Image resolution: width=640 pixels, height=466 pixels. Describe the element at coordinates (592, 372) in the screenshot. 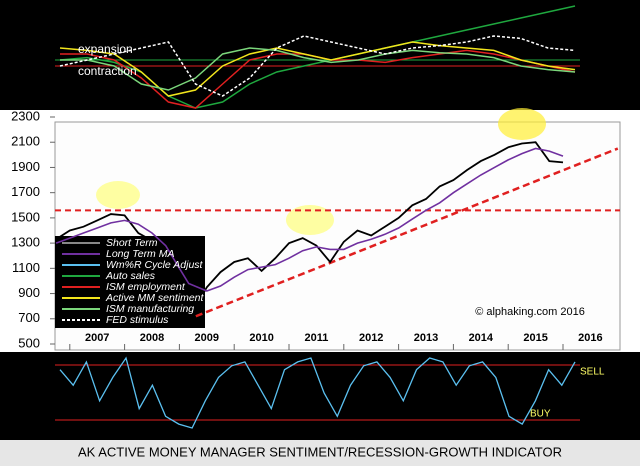

I see `annotation: SELL` at that location.